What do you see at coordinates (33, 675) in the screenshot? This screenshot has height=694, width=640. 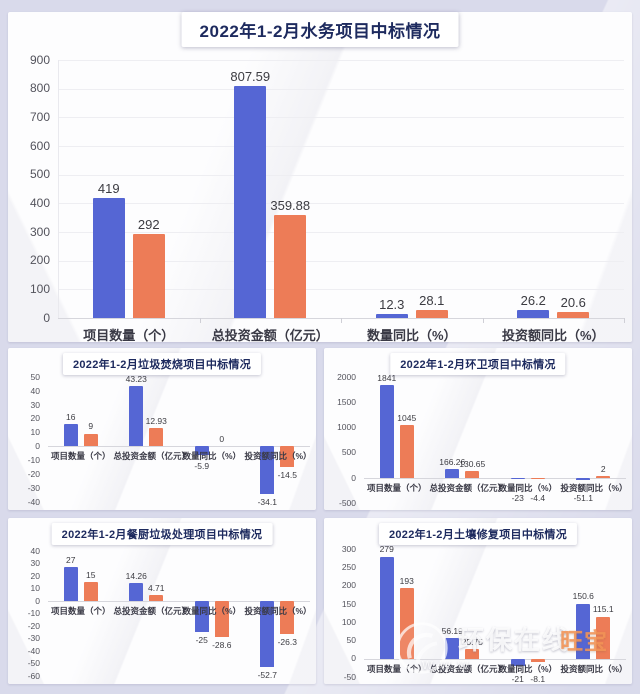 I see `y-tick-label: -60` at bounding box center [33, 675].